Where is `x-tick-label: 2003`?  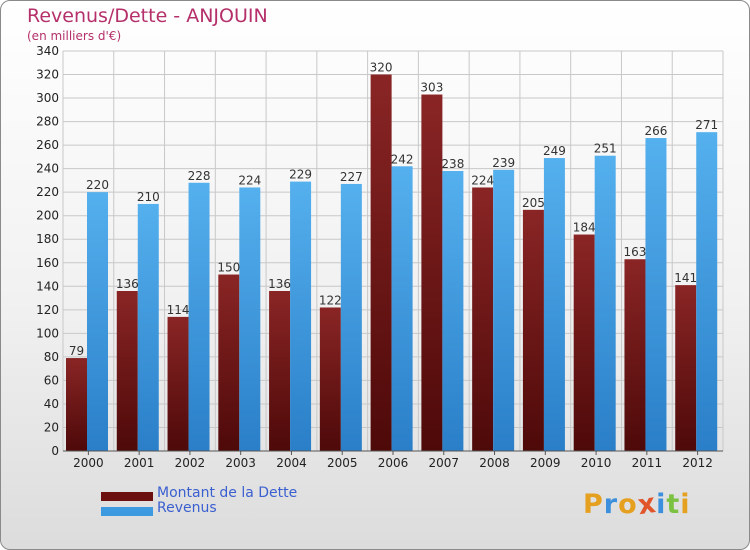
x-tick-label: 2003 is located at coordinates (240, 463).